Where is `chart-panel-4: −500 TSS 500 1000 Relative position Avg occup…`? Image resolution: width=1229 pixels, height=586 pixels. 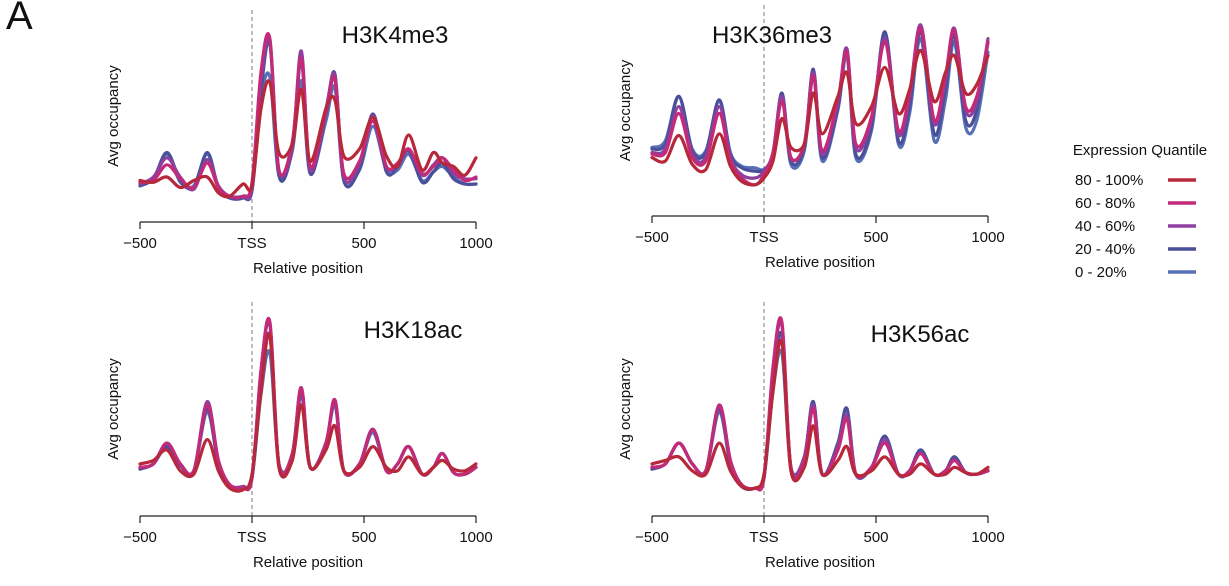 chart-panel-4: −500 TSS 500 1000 Relative position Avg occup… is located at coordinates (811, 436).